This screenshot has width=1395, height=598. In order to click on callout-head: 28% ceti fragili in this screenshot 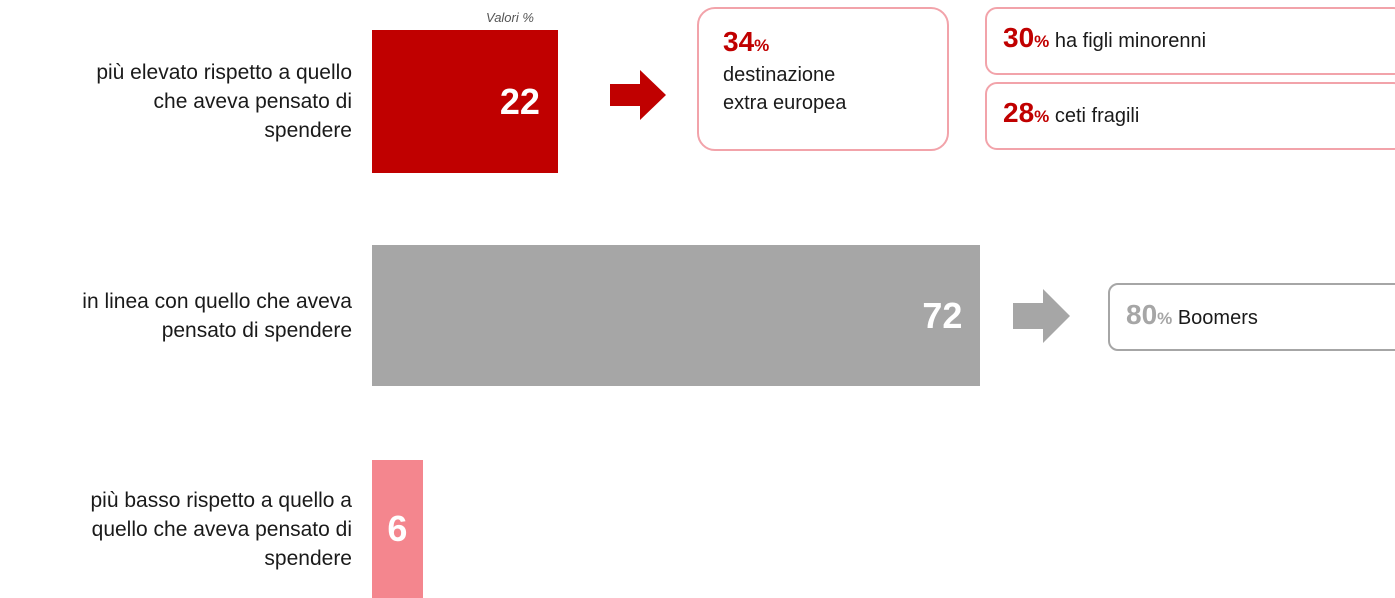, I will do `click(1195, 115)`.